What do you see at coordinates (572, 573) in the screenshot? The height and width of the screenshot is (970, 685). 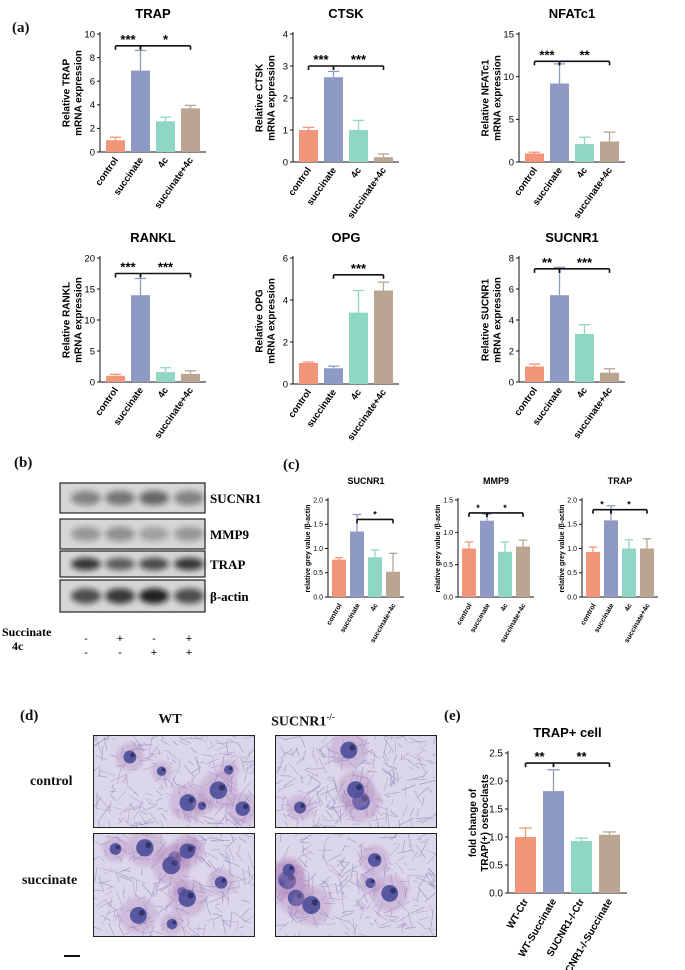 I see `y-tick-label: 0.5` at bounding box center [572, 573].